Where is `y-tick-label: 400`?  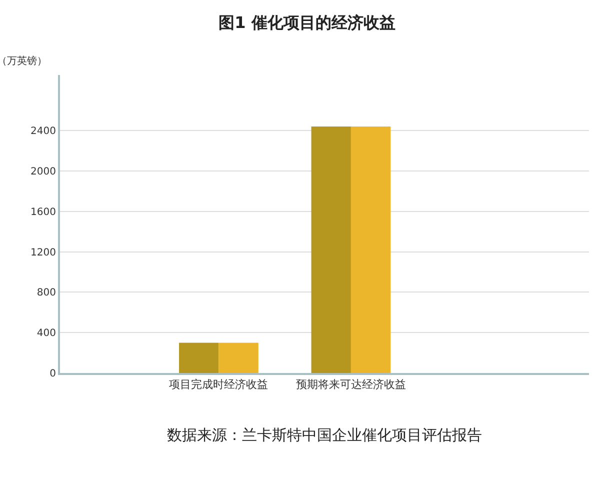 y-tick-label: 400 is located at coordinates (46, 334).